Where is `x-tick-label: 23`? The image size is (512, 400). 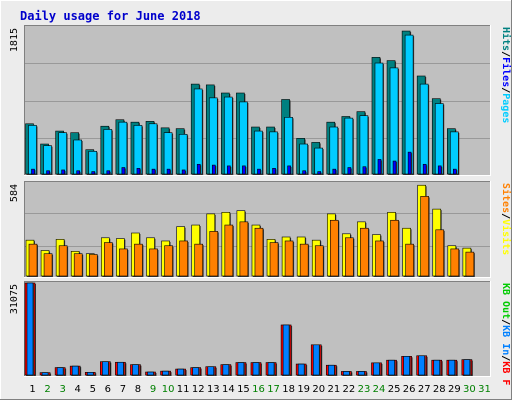 x-tick-label: 23 is located at coordinates (364, 389).